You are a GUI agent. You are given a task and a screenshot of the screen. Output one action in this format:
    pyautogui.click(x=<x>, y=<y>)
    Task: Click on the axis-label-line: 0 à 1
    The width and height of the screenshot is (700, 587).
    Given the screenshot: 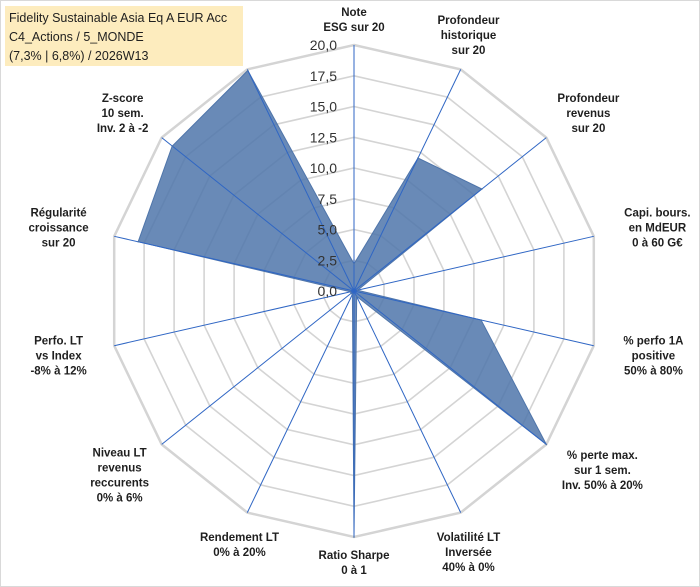 What is the action you would take?
    pyautogui.click(x=354, y=571)
    